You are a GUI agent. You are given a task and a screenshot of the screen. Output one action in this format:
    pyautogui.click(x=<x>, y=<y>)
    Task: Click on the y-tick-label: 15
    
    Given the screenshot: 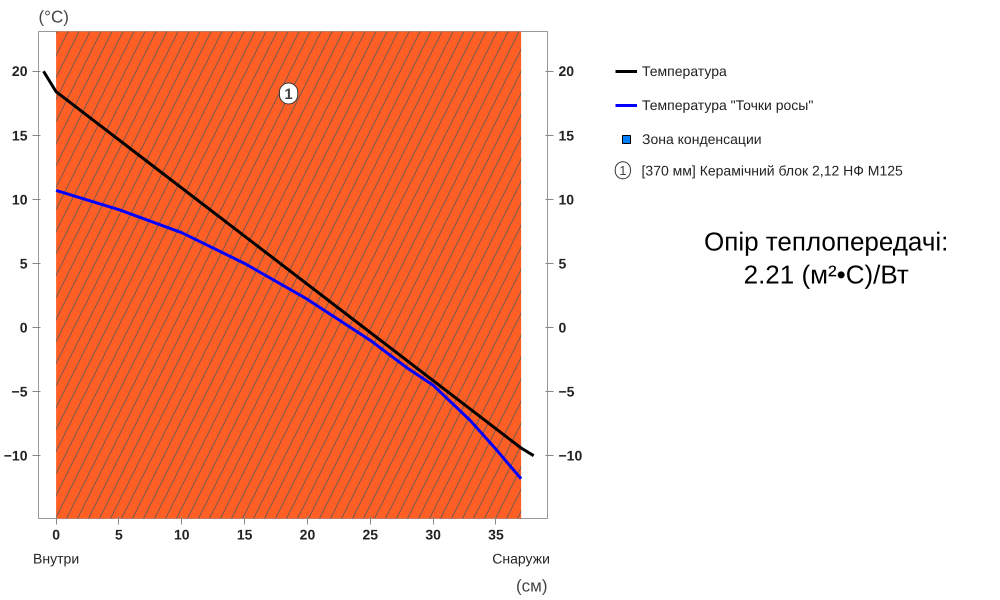 What is the action you would take?
    pyautogui.click(x=20, y=135)
    